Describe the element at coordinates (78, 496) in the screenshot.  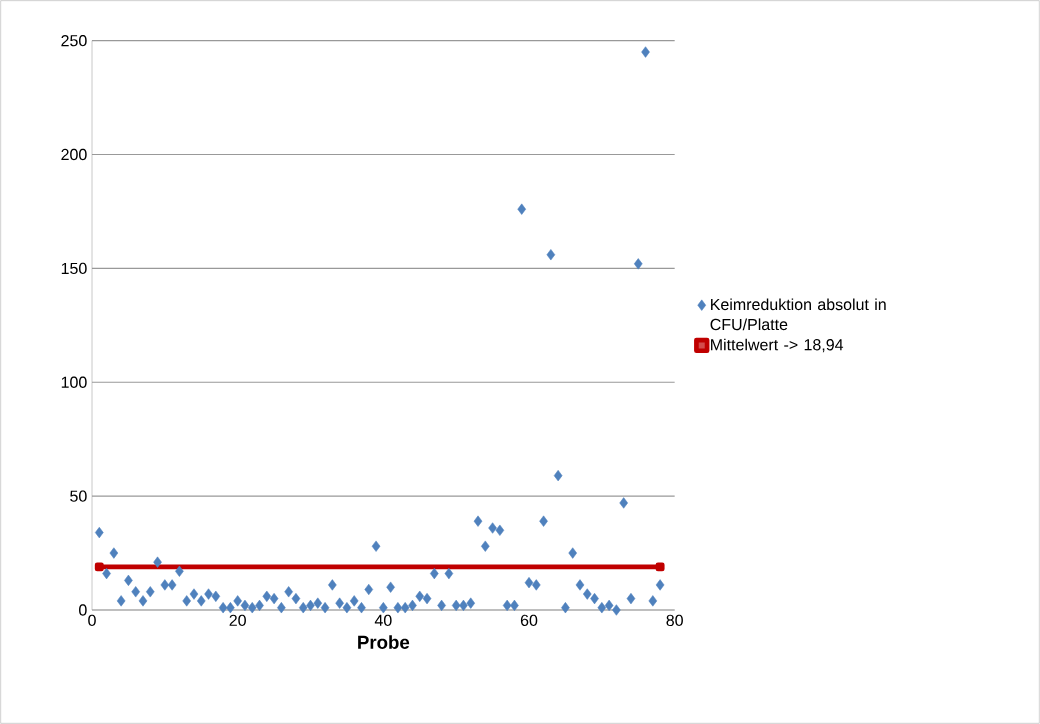
I see `y-tick-label: 50` at that location.